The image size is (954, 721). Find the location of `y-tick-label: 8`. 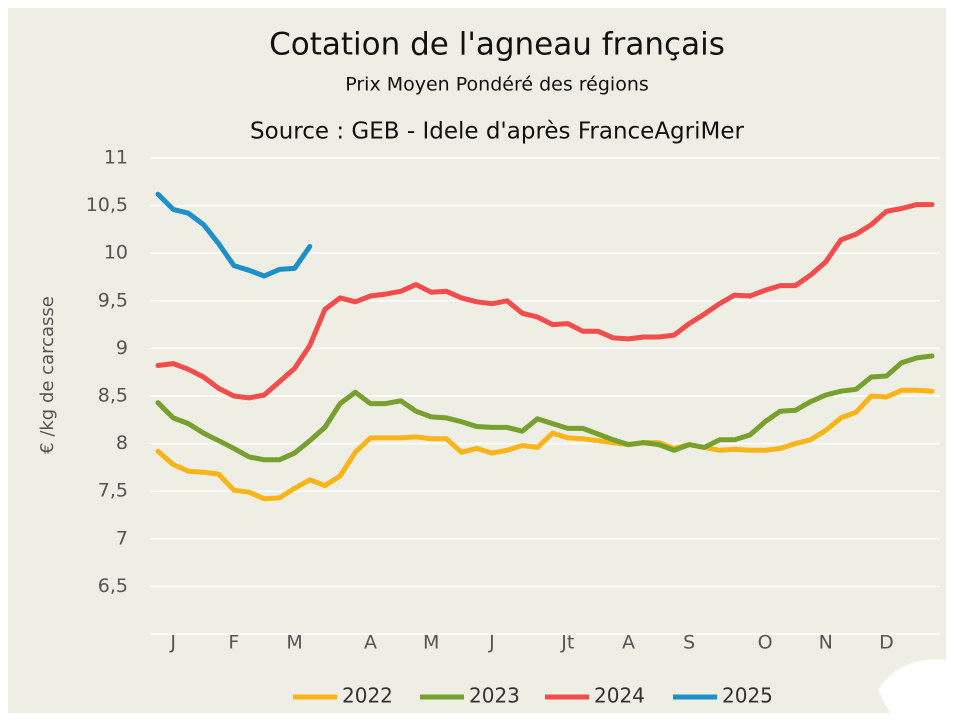

y-tick-label: 8 is located at coordinates (122, 443).